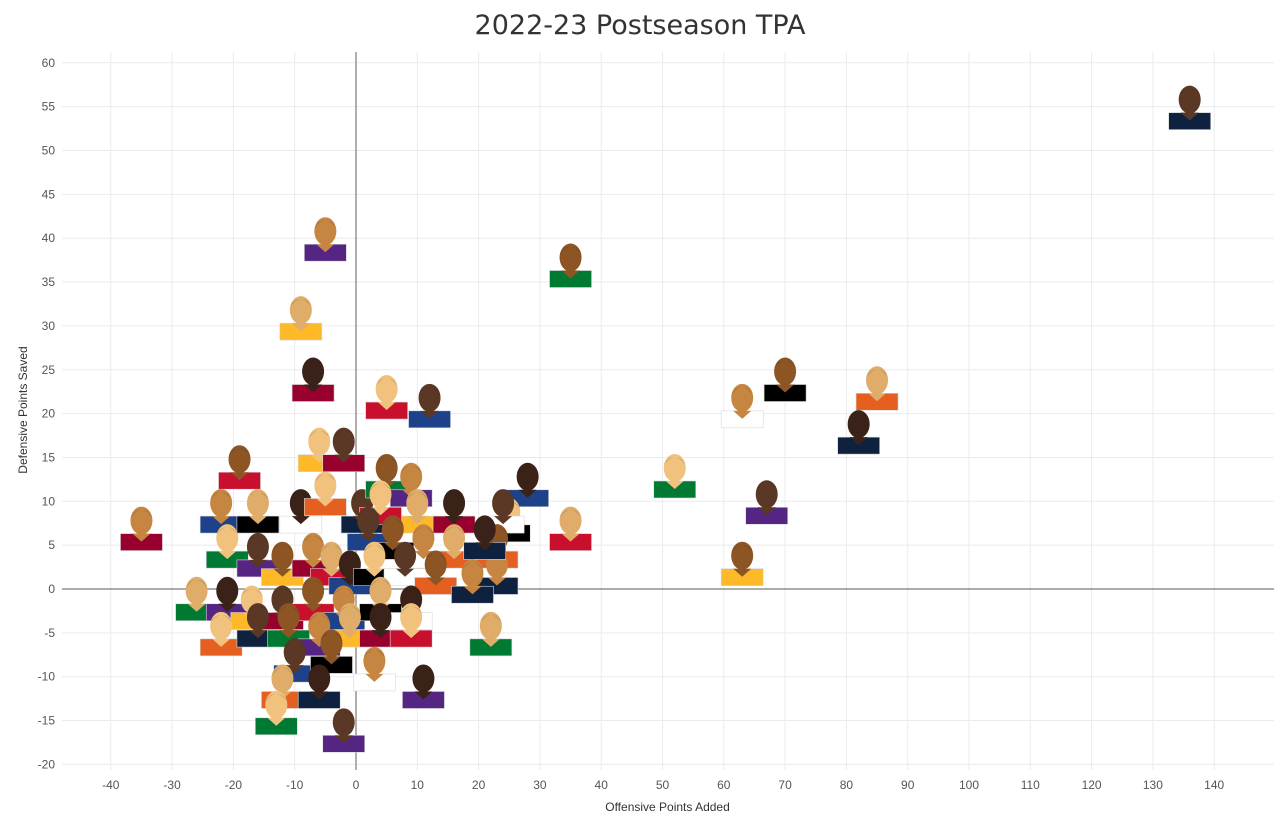 The image size is (1280, 830). I want to click on x-tick-label: -20, so click(234, 785).